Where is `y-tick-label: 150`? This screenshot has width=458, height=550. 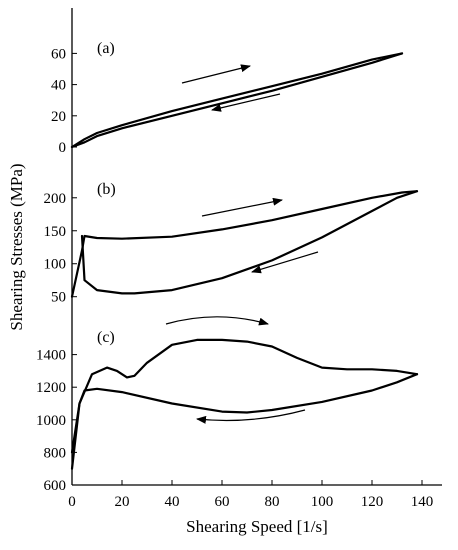
y-tick-label: 150 is located at coordinates (55, 232).